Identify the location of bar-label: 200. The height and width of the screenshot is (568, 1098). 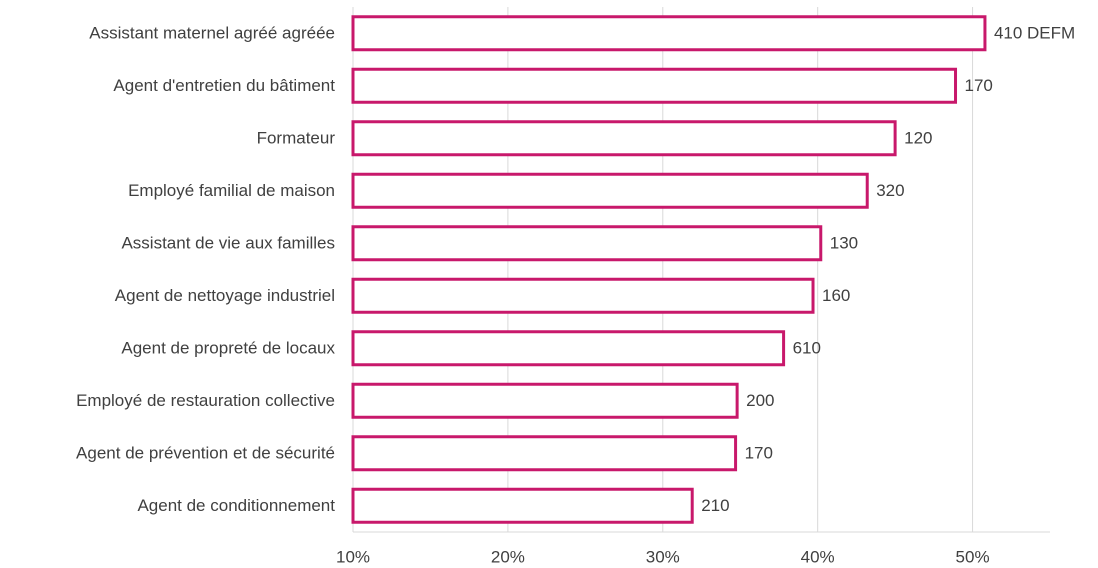
(760, 400).